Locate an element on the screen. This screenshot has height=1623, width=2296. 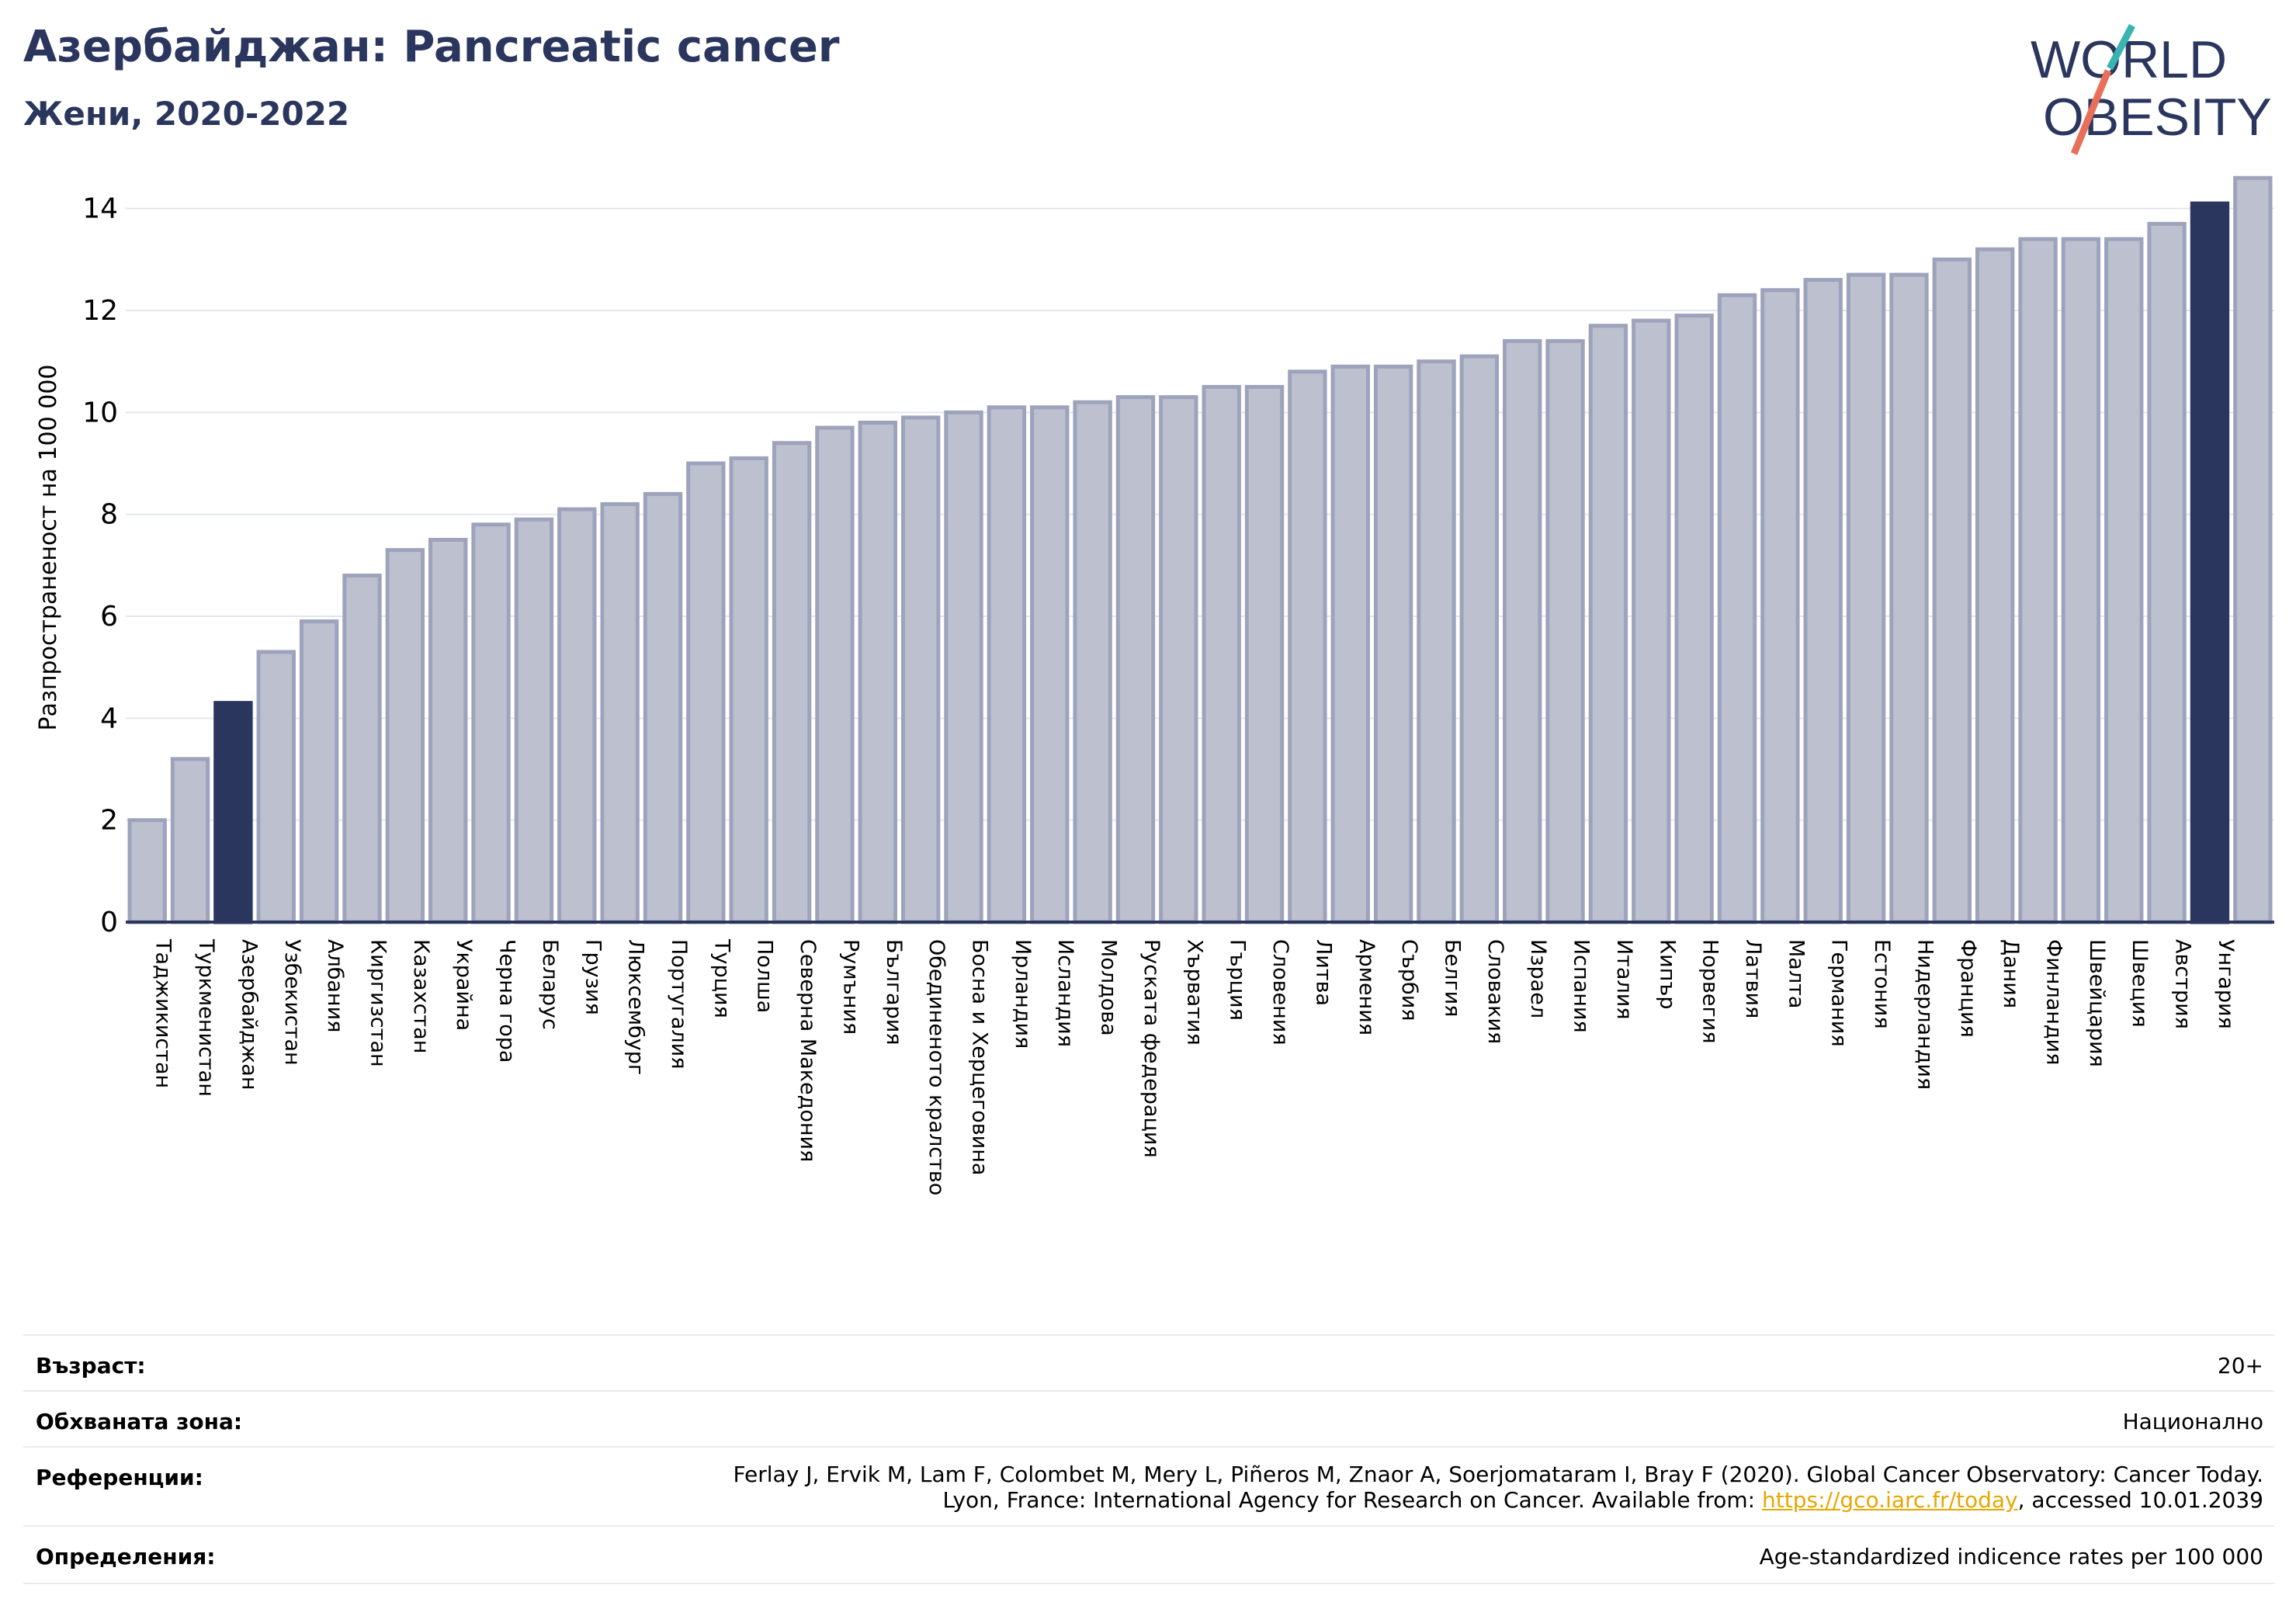
x-tick-label: Северна Македония is located at coordinates (808, 1050).